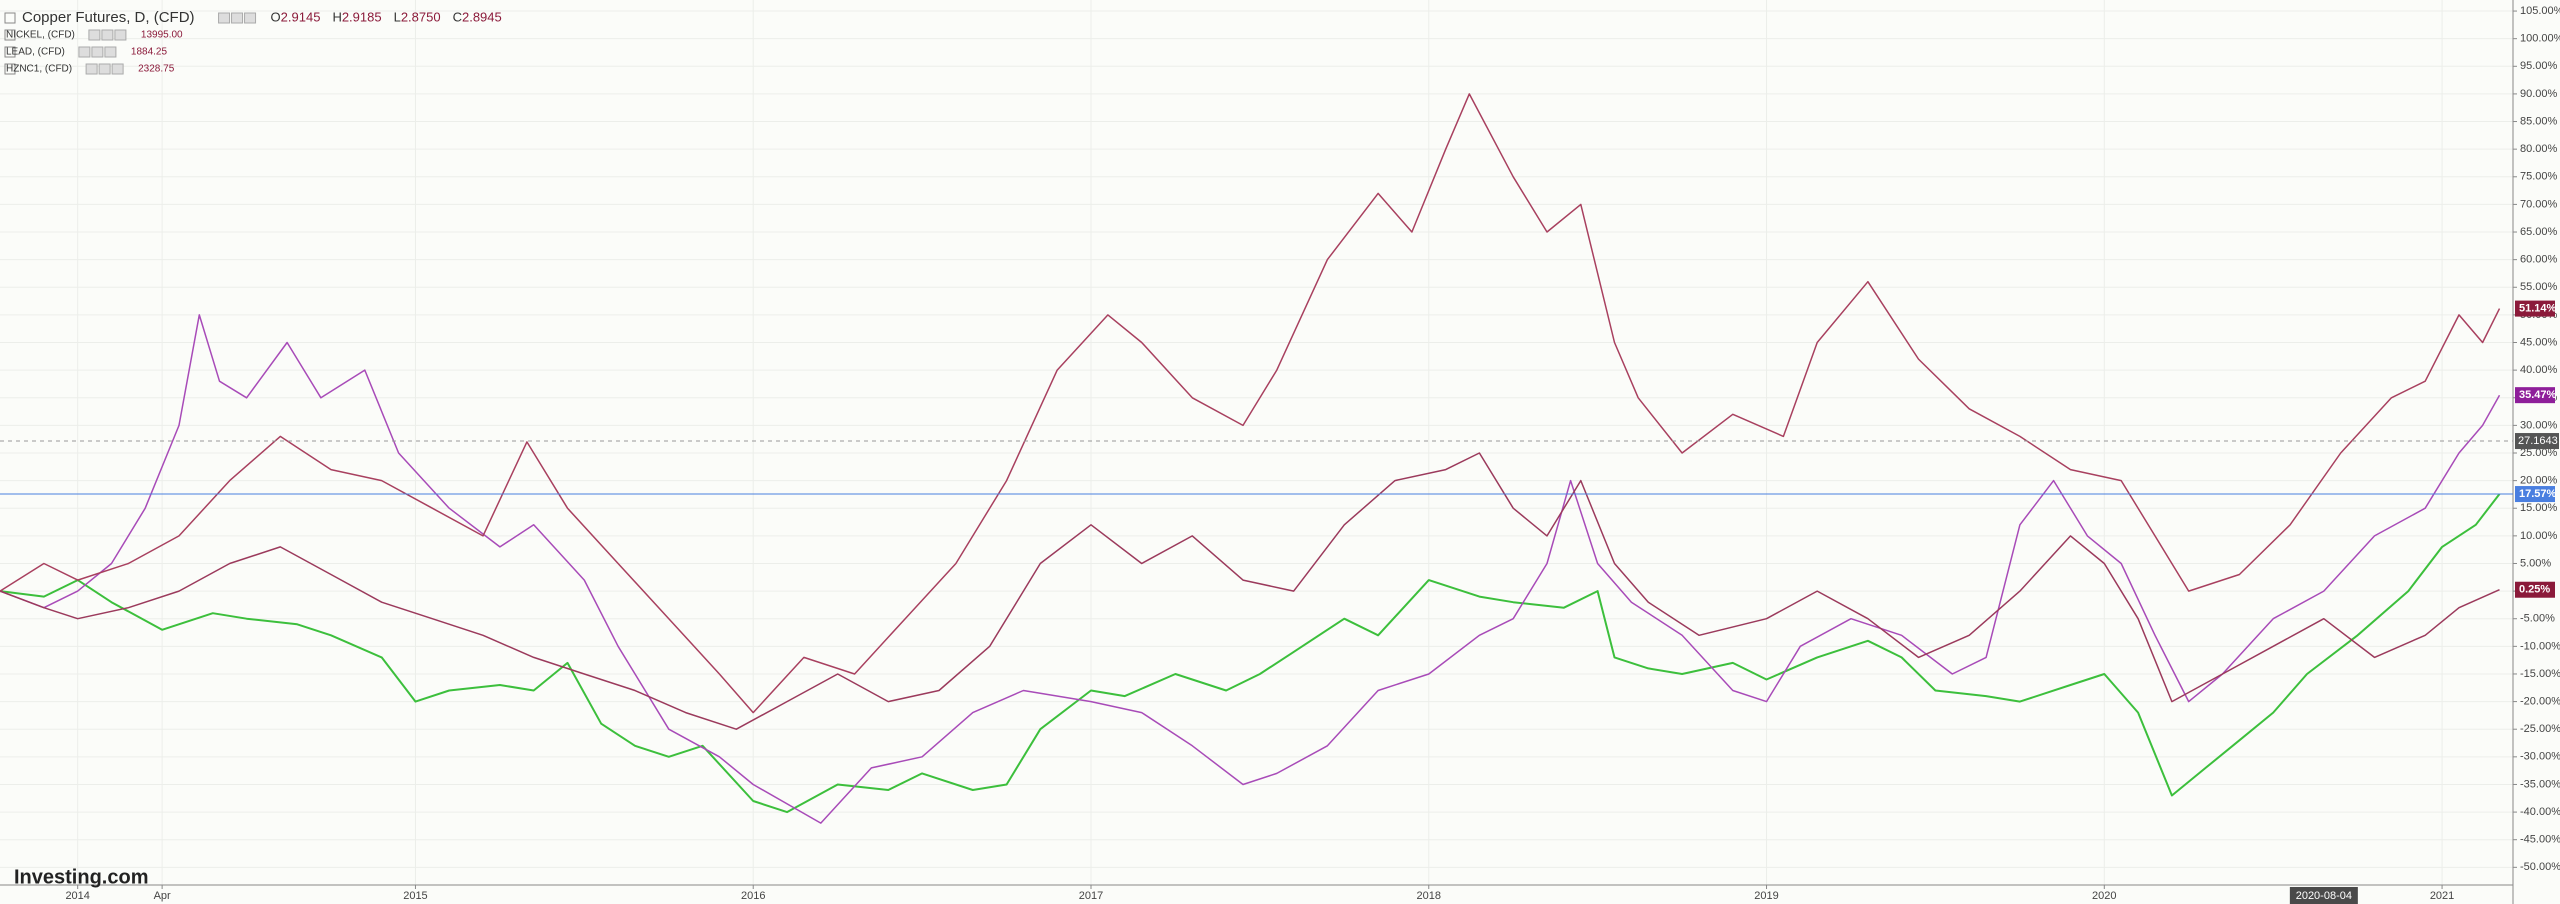 Image resolution: width=2560 pixels, height=904 pixels. Describe the element at coordinates (77, 896) in the screenshot. I see `x-tick-label: 2014` at that location.